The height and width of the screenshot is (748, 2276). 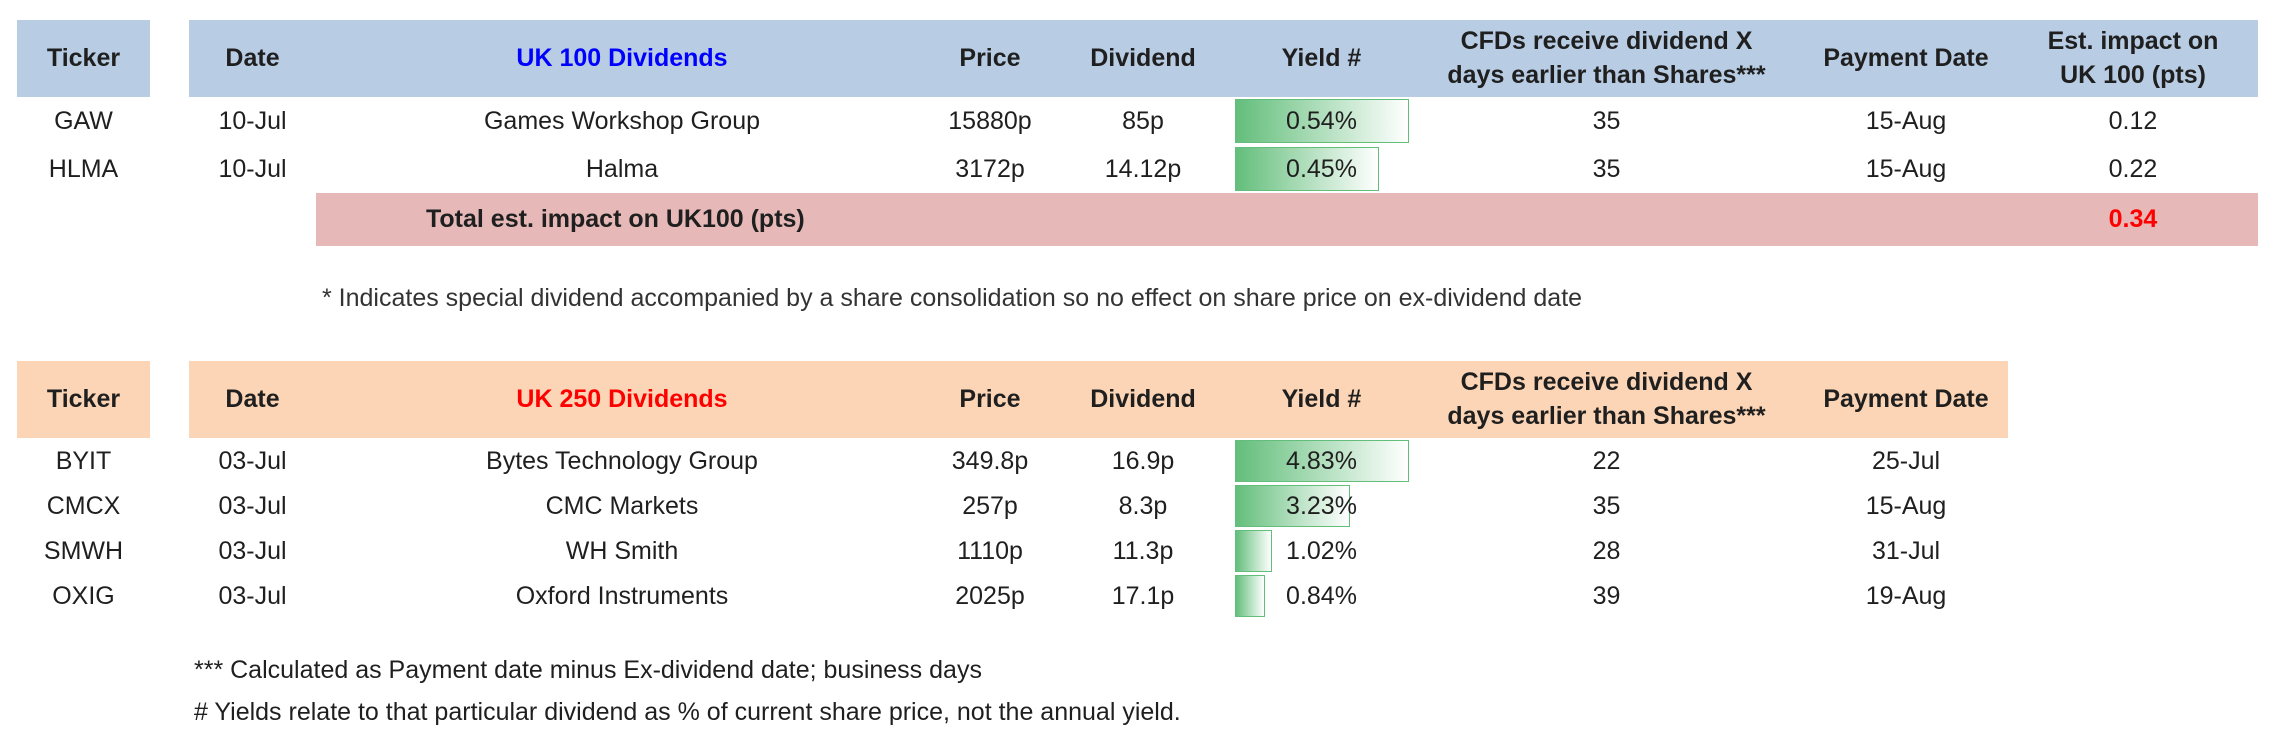 I want to click on uk100-row-name: Halma, so click(x=622, y=169).